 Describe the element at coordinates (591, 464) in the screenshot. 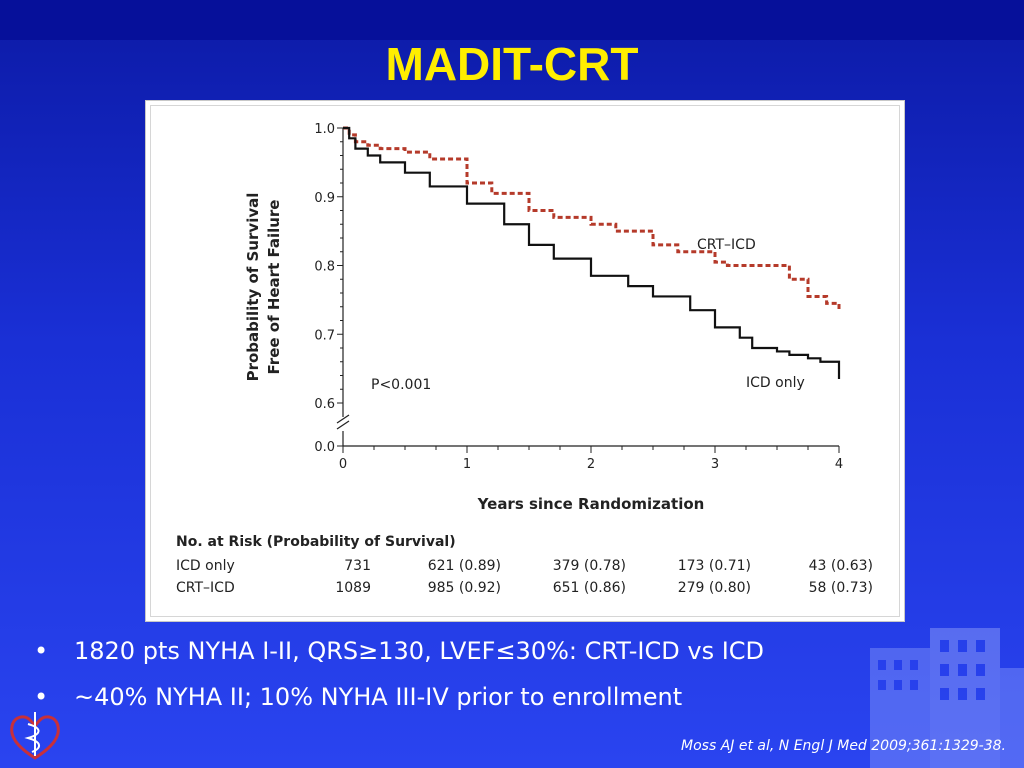

I see `x-tick-label: 2` at that location.